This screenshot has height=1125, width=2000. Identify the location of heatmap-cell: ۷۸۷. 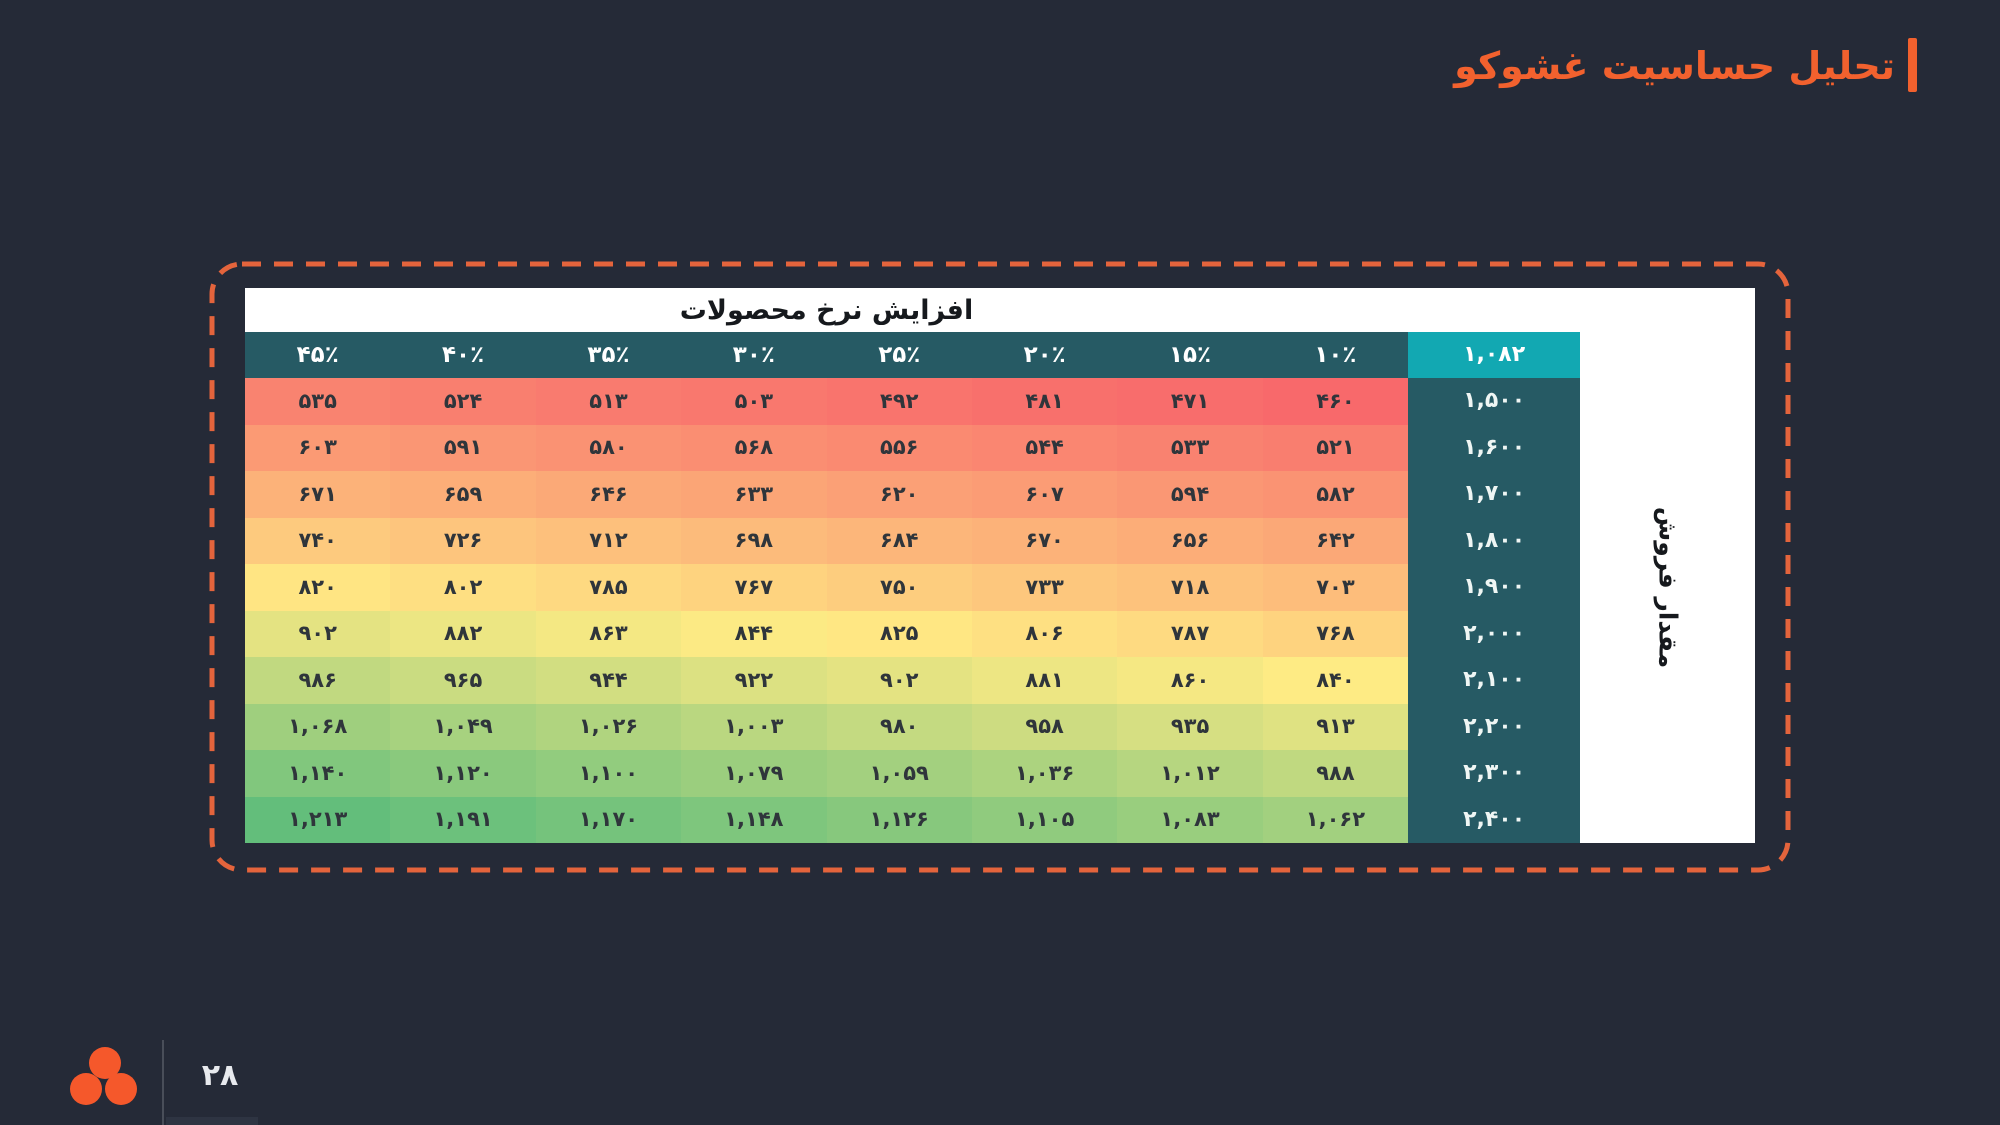
(1190, 633).